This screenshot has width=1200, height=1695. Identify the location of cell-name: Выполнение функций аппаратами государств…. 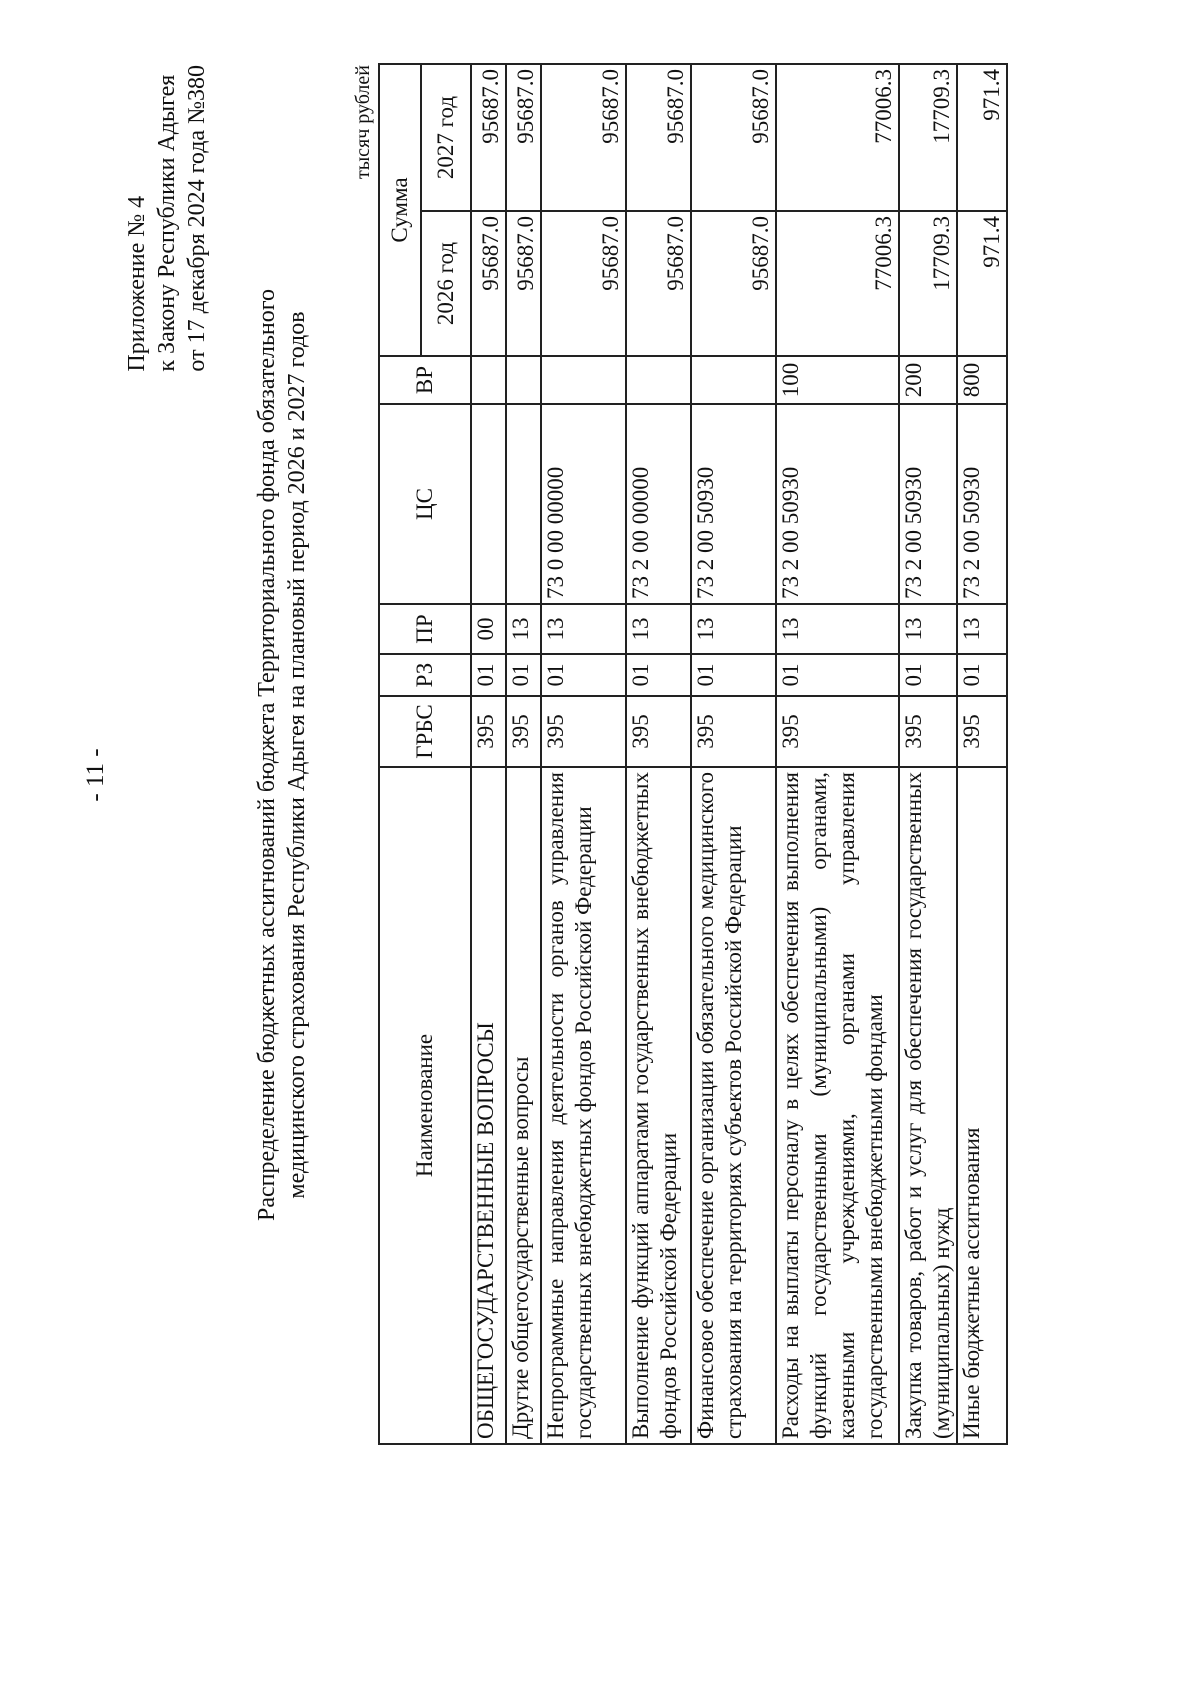
(658, 1105).